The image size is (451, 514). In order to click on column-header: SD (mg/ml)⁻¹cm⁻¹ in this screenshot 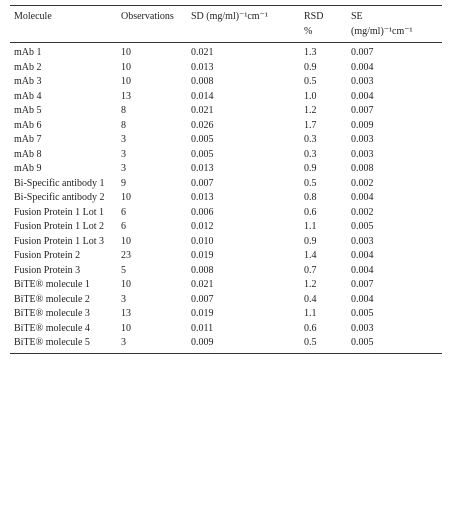, I will do `click(243, 24)`.